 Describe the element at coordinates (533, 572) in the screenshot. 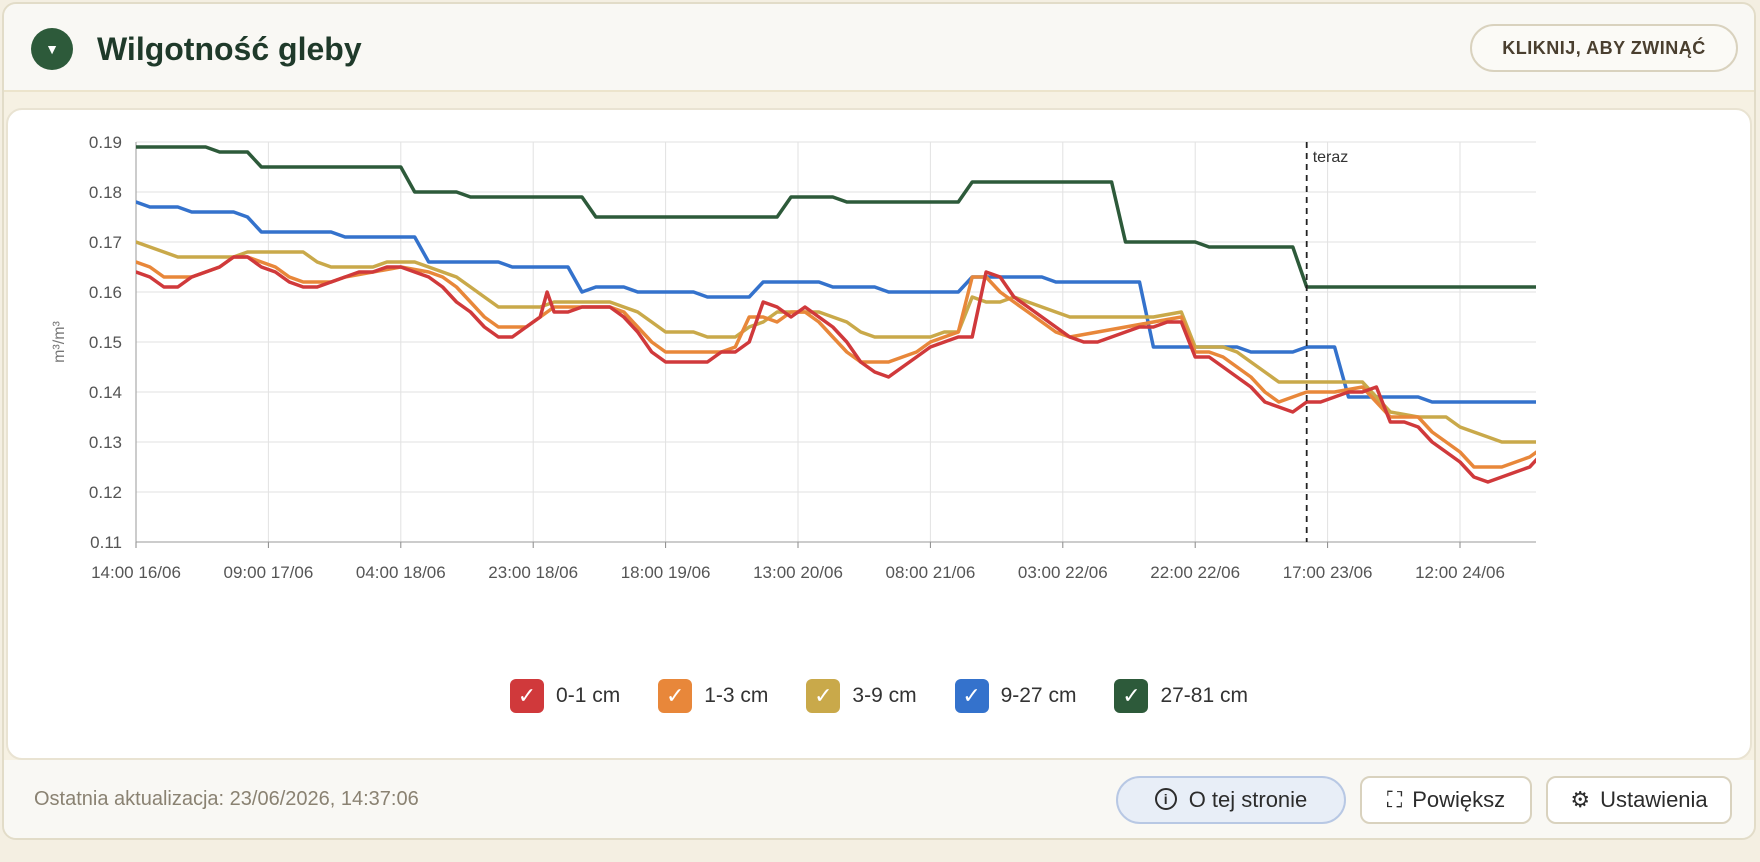

I see `x-tick-label: 23:00 18/06` at that location.